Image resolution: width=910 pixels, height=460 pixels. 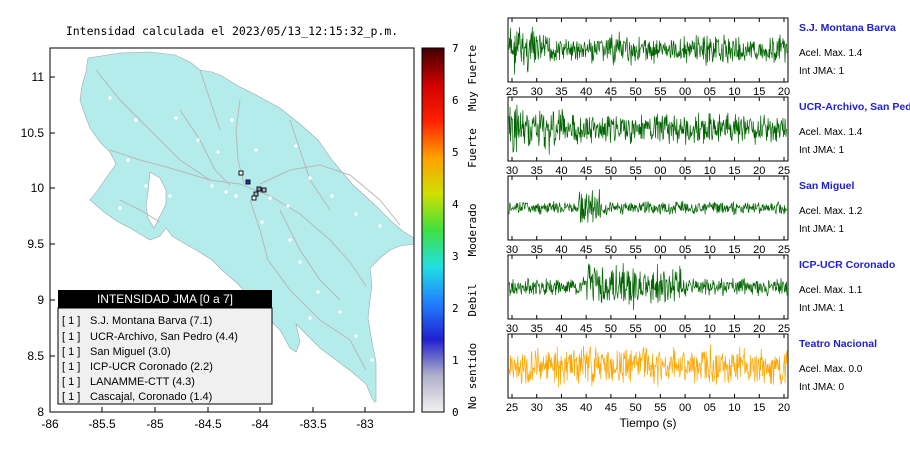 I want to click on colorbar-tick: 1, so click(x=455, y=360).